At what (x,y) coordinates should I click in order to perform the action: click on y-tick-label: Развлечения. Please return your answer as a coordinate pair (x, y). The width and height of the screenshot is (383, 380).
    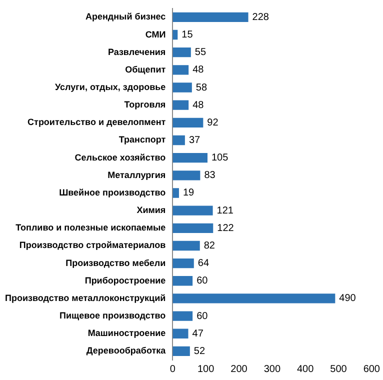
    Looking at the image, I should click on (137, 51).